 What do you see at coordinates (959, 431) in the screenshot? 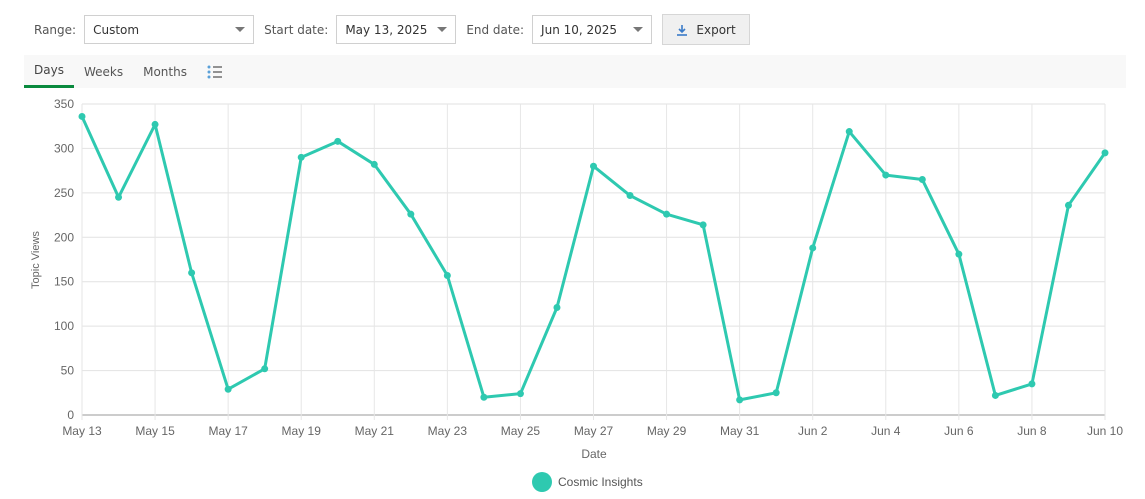
I see `x-tick-label: Jun 6` at bounding box center [959, 431].